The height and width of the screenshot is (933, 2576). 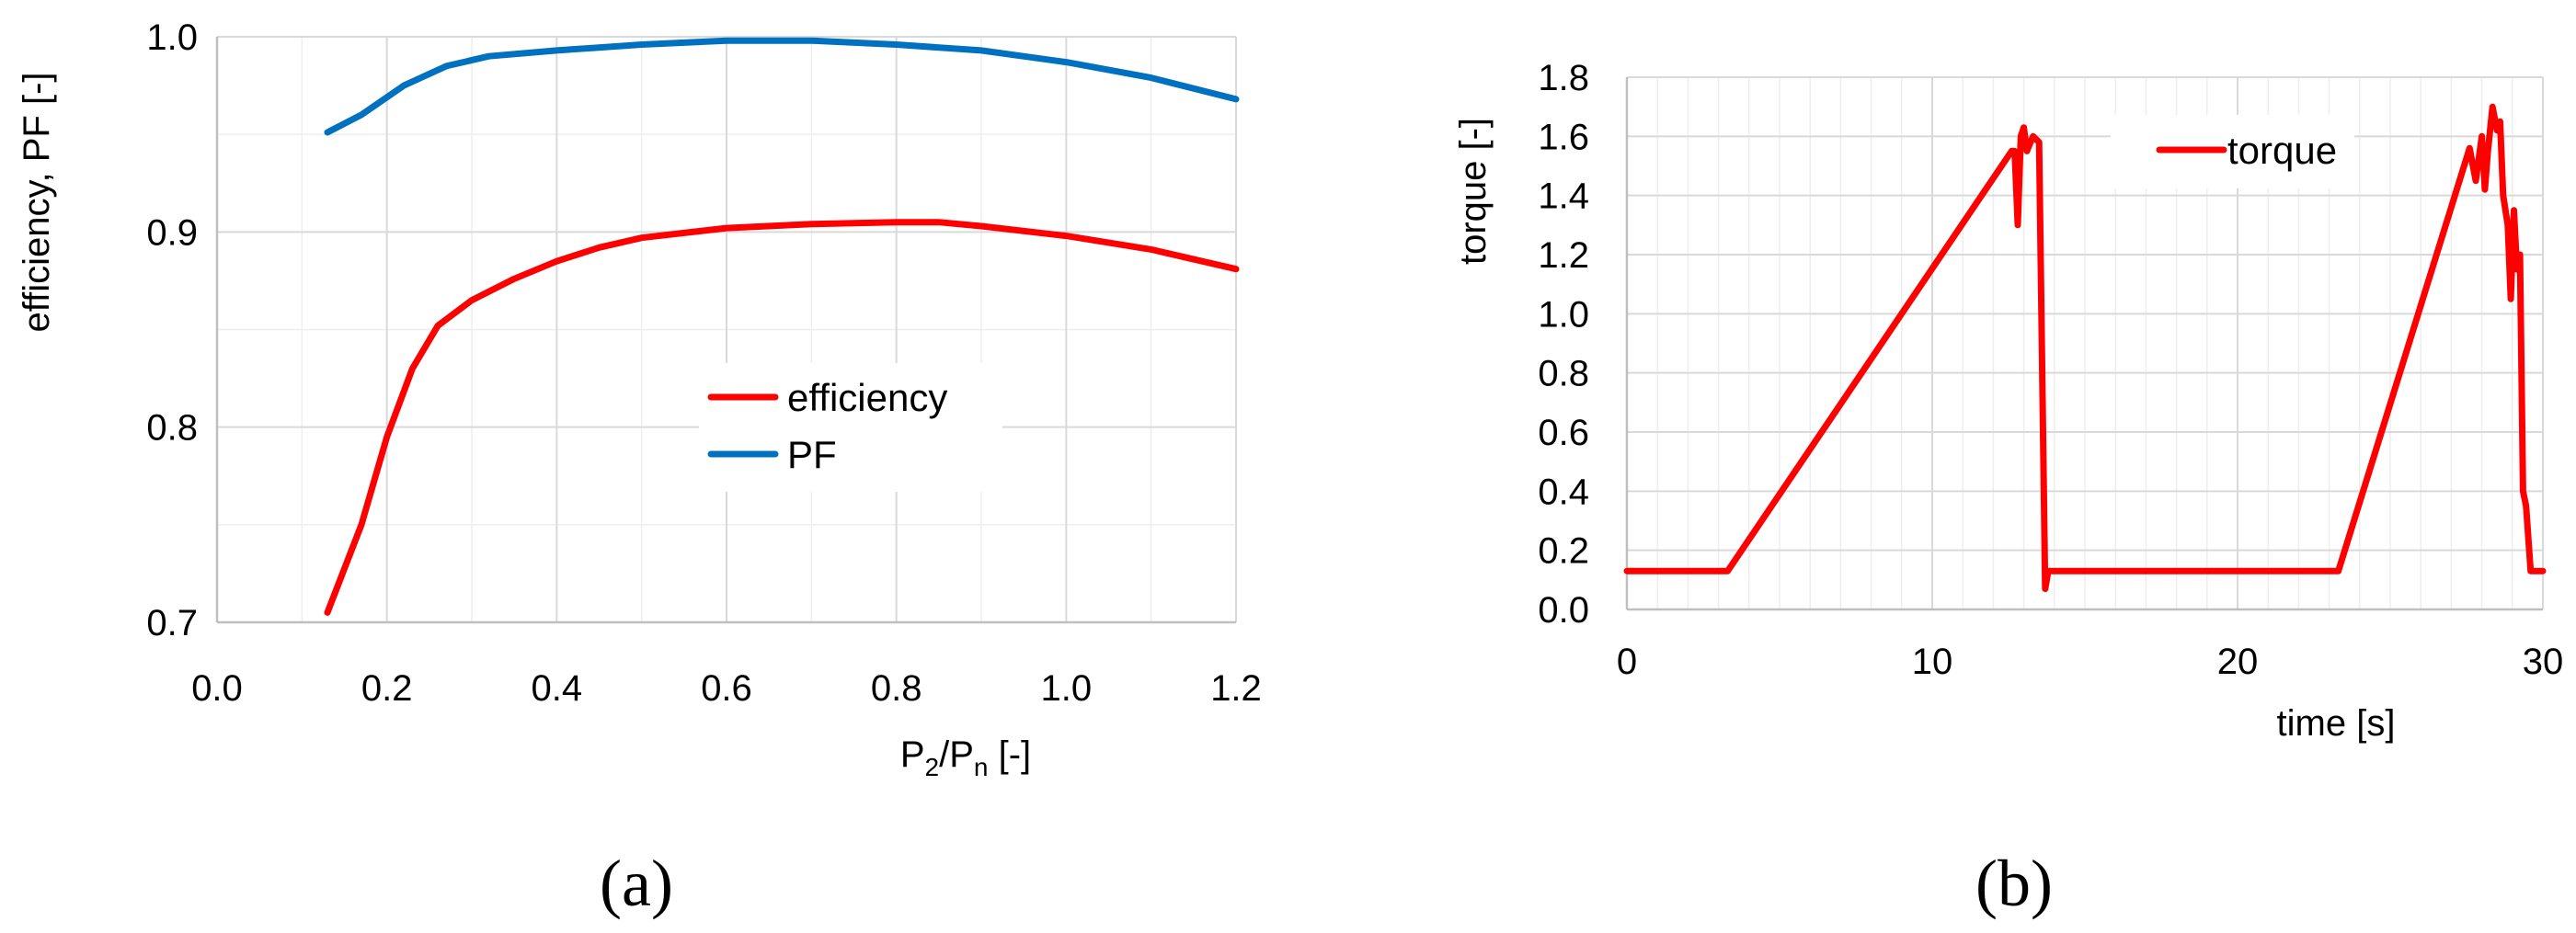 What do you see at coordinates (981, 767) in the screenshot?
I see `x-label-sub-n: n` at bounding box center [981, 767].